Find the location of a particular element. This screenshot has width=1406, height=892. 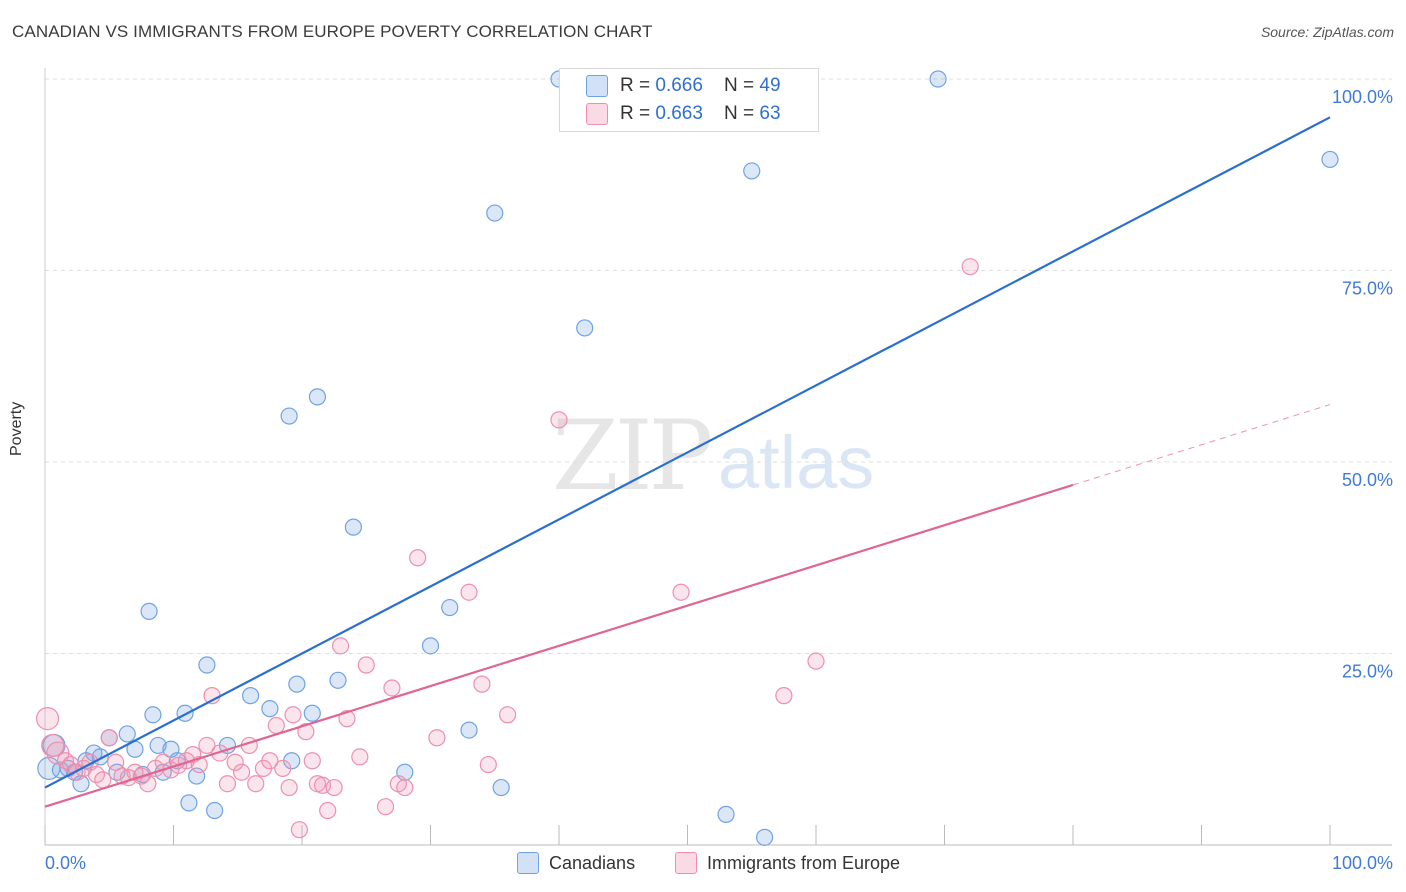

watermark-zip: ZIP is located at coordinates (632, 456).